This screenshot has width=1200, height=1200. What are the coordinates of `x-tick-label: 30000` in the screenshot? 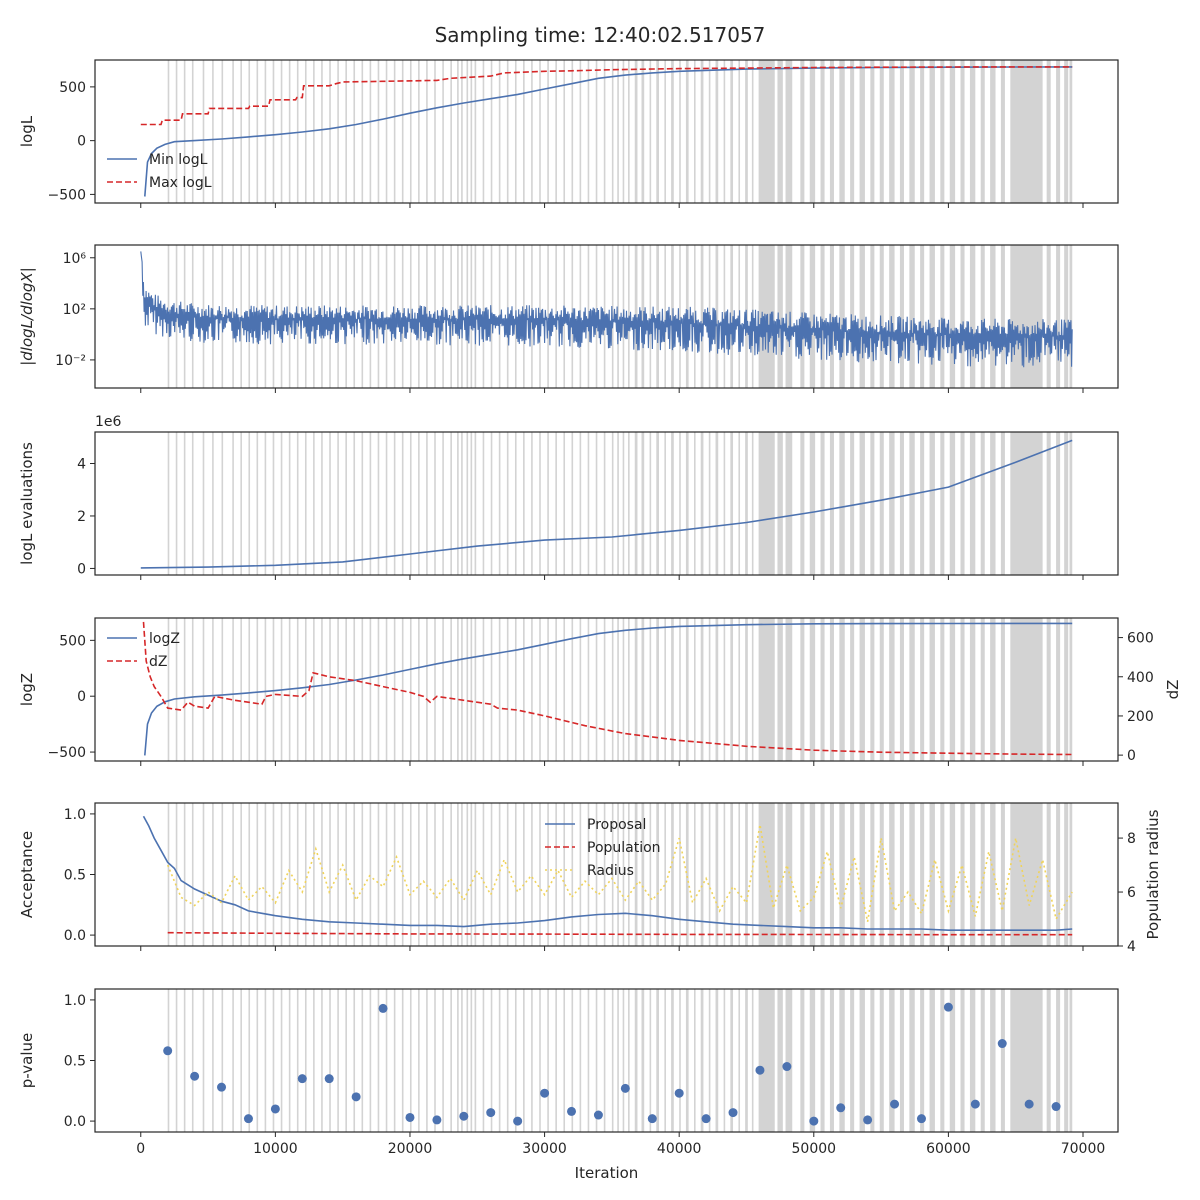 It's located at (544, 1149).